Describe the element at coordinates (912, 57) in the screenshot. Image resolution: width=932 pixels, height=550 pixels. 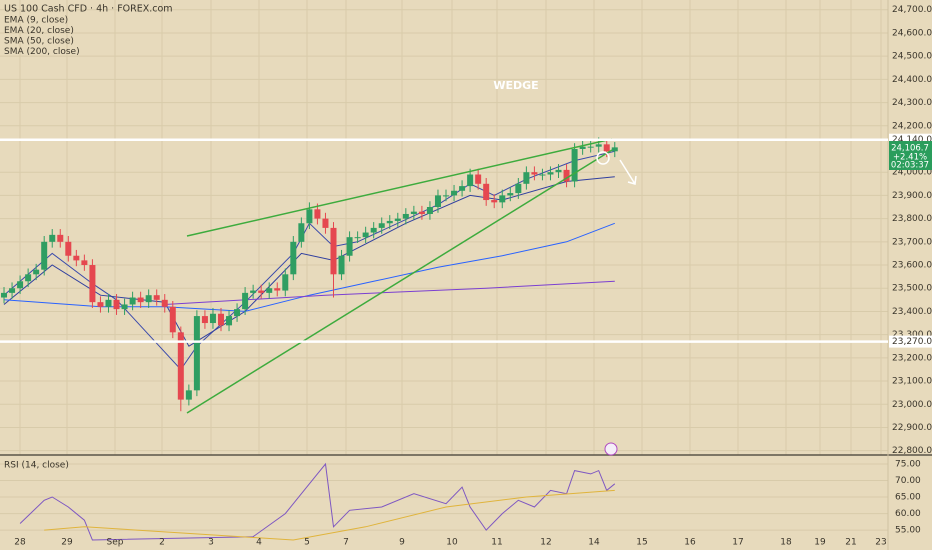
I see `y-tick-label: 24,500.0` at that location.